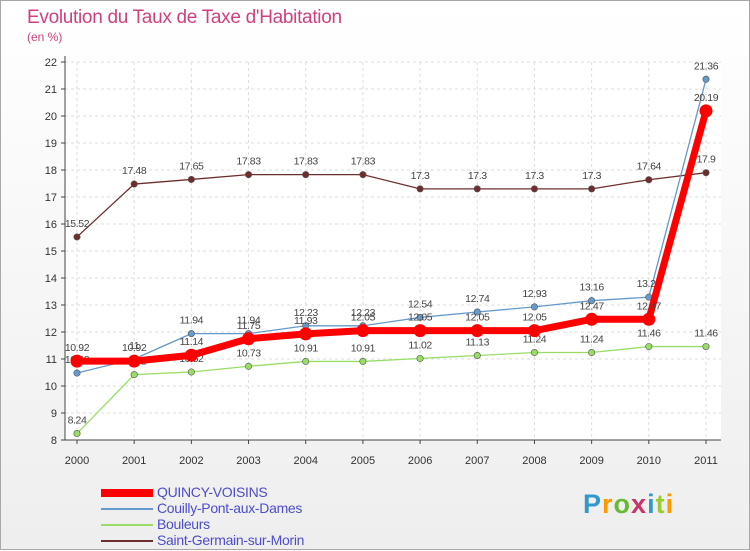  What do you see at coordinates (420, 345) in the screenshot?
I see `data-label-bouleurs: 11.02` at bounding box center [420, 345].